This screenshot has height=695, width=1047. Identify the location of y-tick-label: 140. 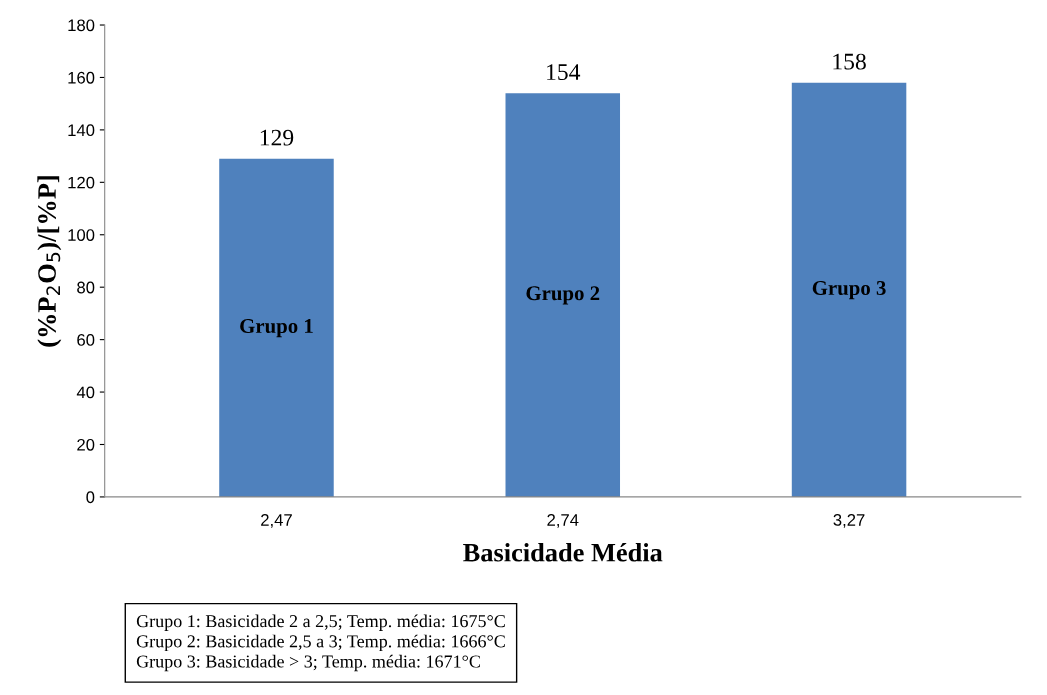
(81, 130).